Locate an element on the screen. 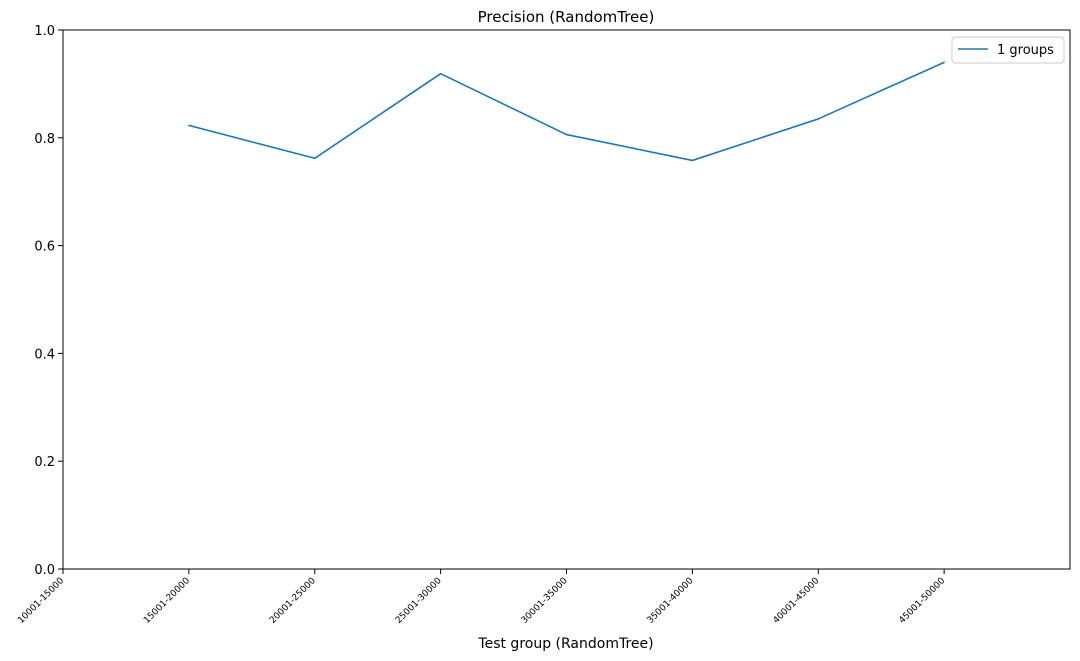  legend-label: 1 groups is located at coordinates (1025, 50).